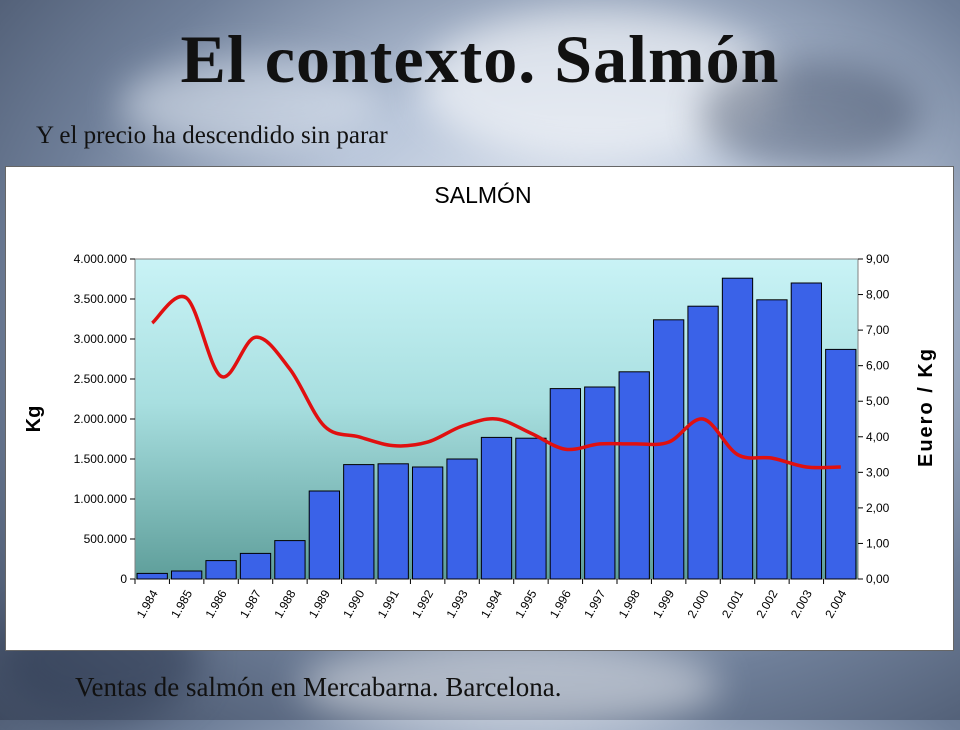 The height and width of the screenshot is (730, 960). Describe the element at coordinates (634, 475) in the screenshot. I see `bar-1.998` at that location.